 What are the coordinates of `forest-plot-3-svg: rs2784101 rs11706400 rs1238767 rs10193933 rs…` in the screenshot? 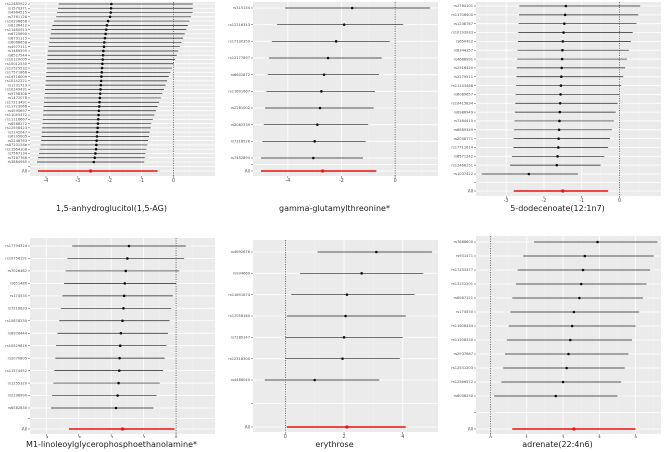 It's located at (556, 103).